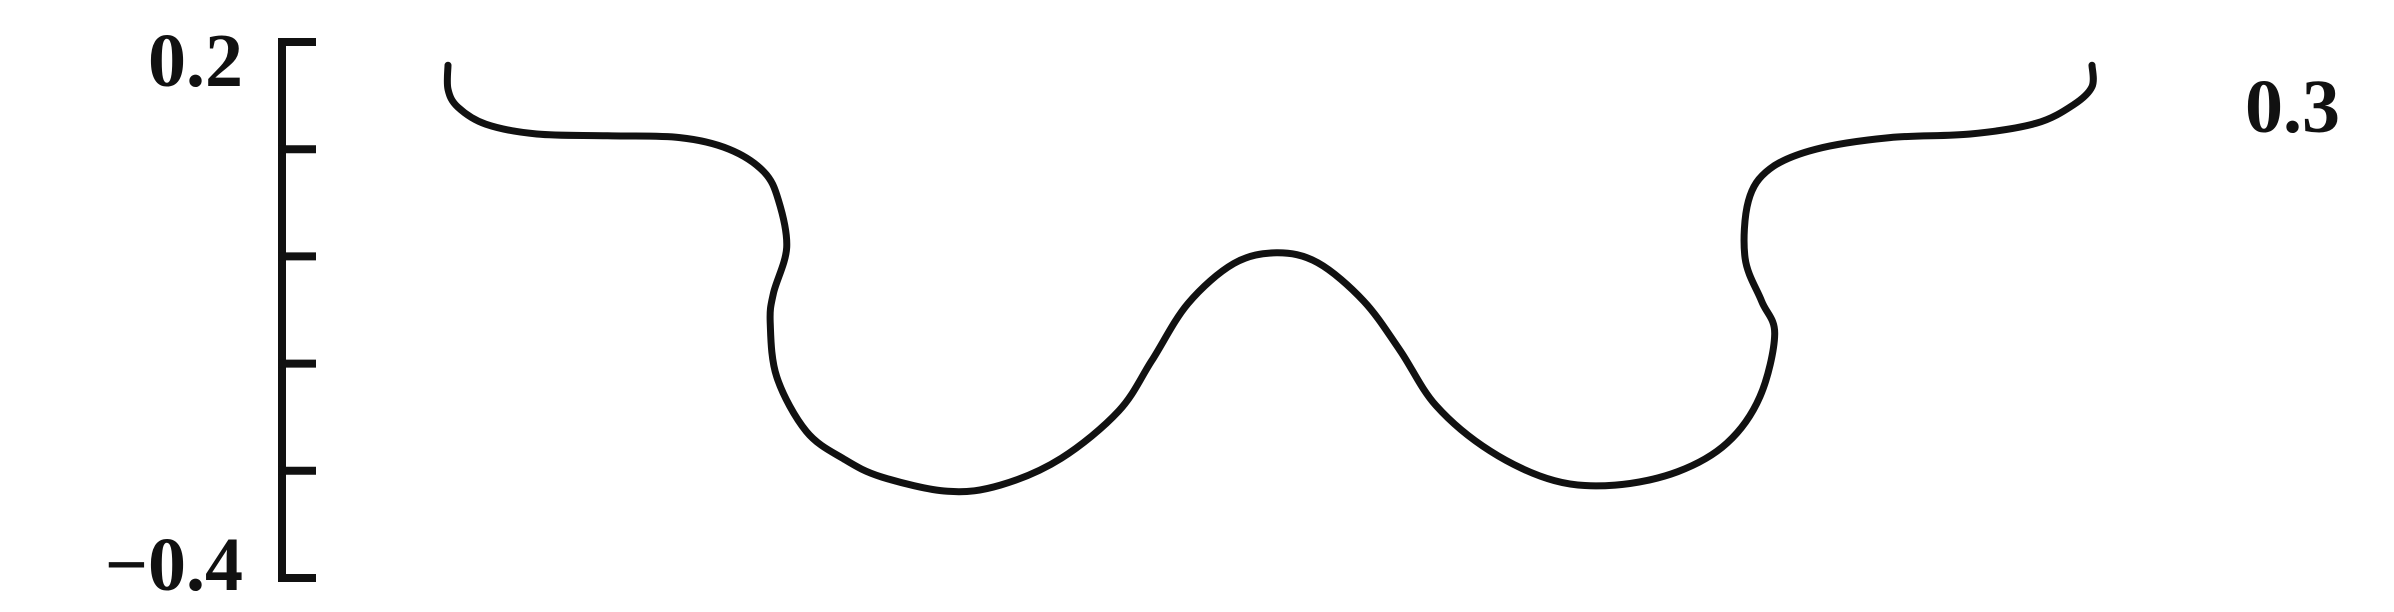 The height and width of the screenshot is (612, 2394). Describe the element at coordinates (297, 310) in the screenshot. I see `minor-ticks` at that location.